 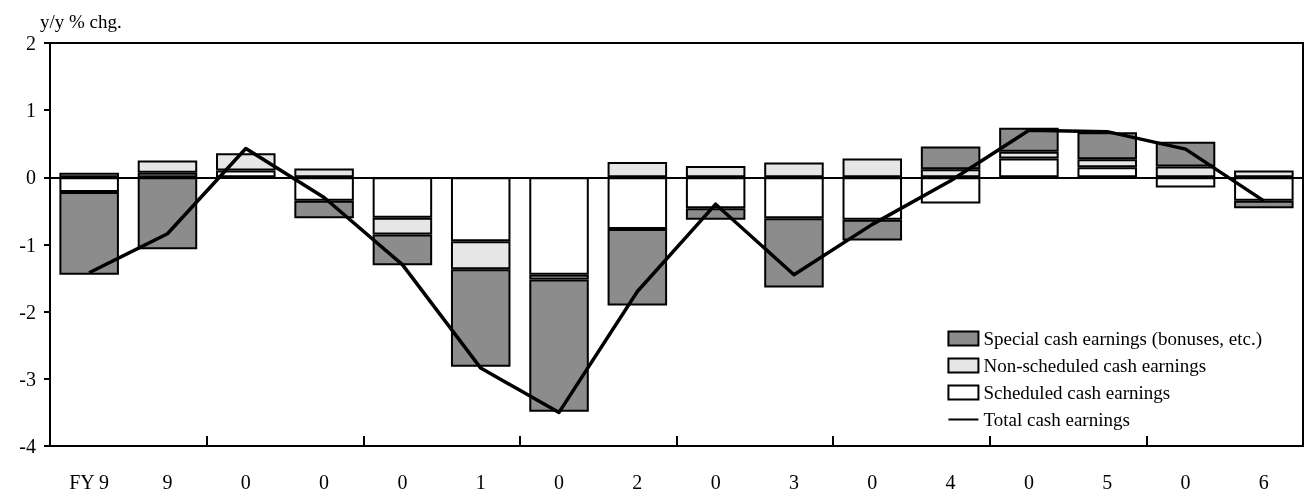 I want to click on y-tick-label: -1, so click(x=27, y=244).